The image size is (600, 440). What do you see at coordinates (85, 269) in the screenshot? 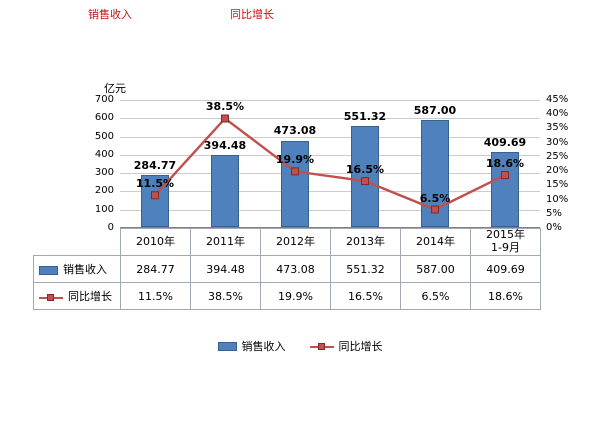
I see `sales-series-label: 销售收入` at bounding box center [85, 269].